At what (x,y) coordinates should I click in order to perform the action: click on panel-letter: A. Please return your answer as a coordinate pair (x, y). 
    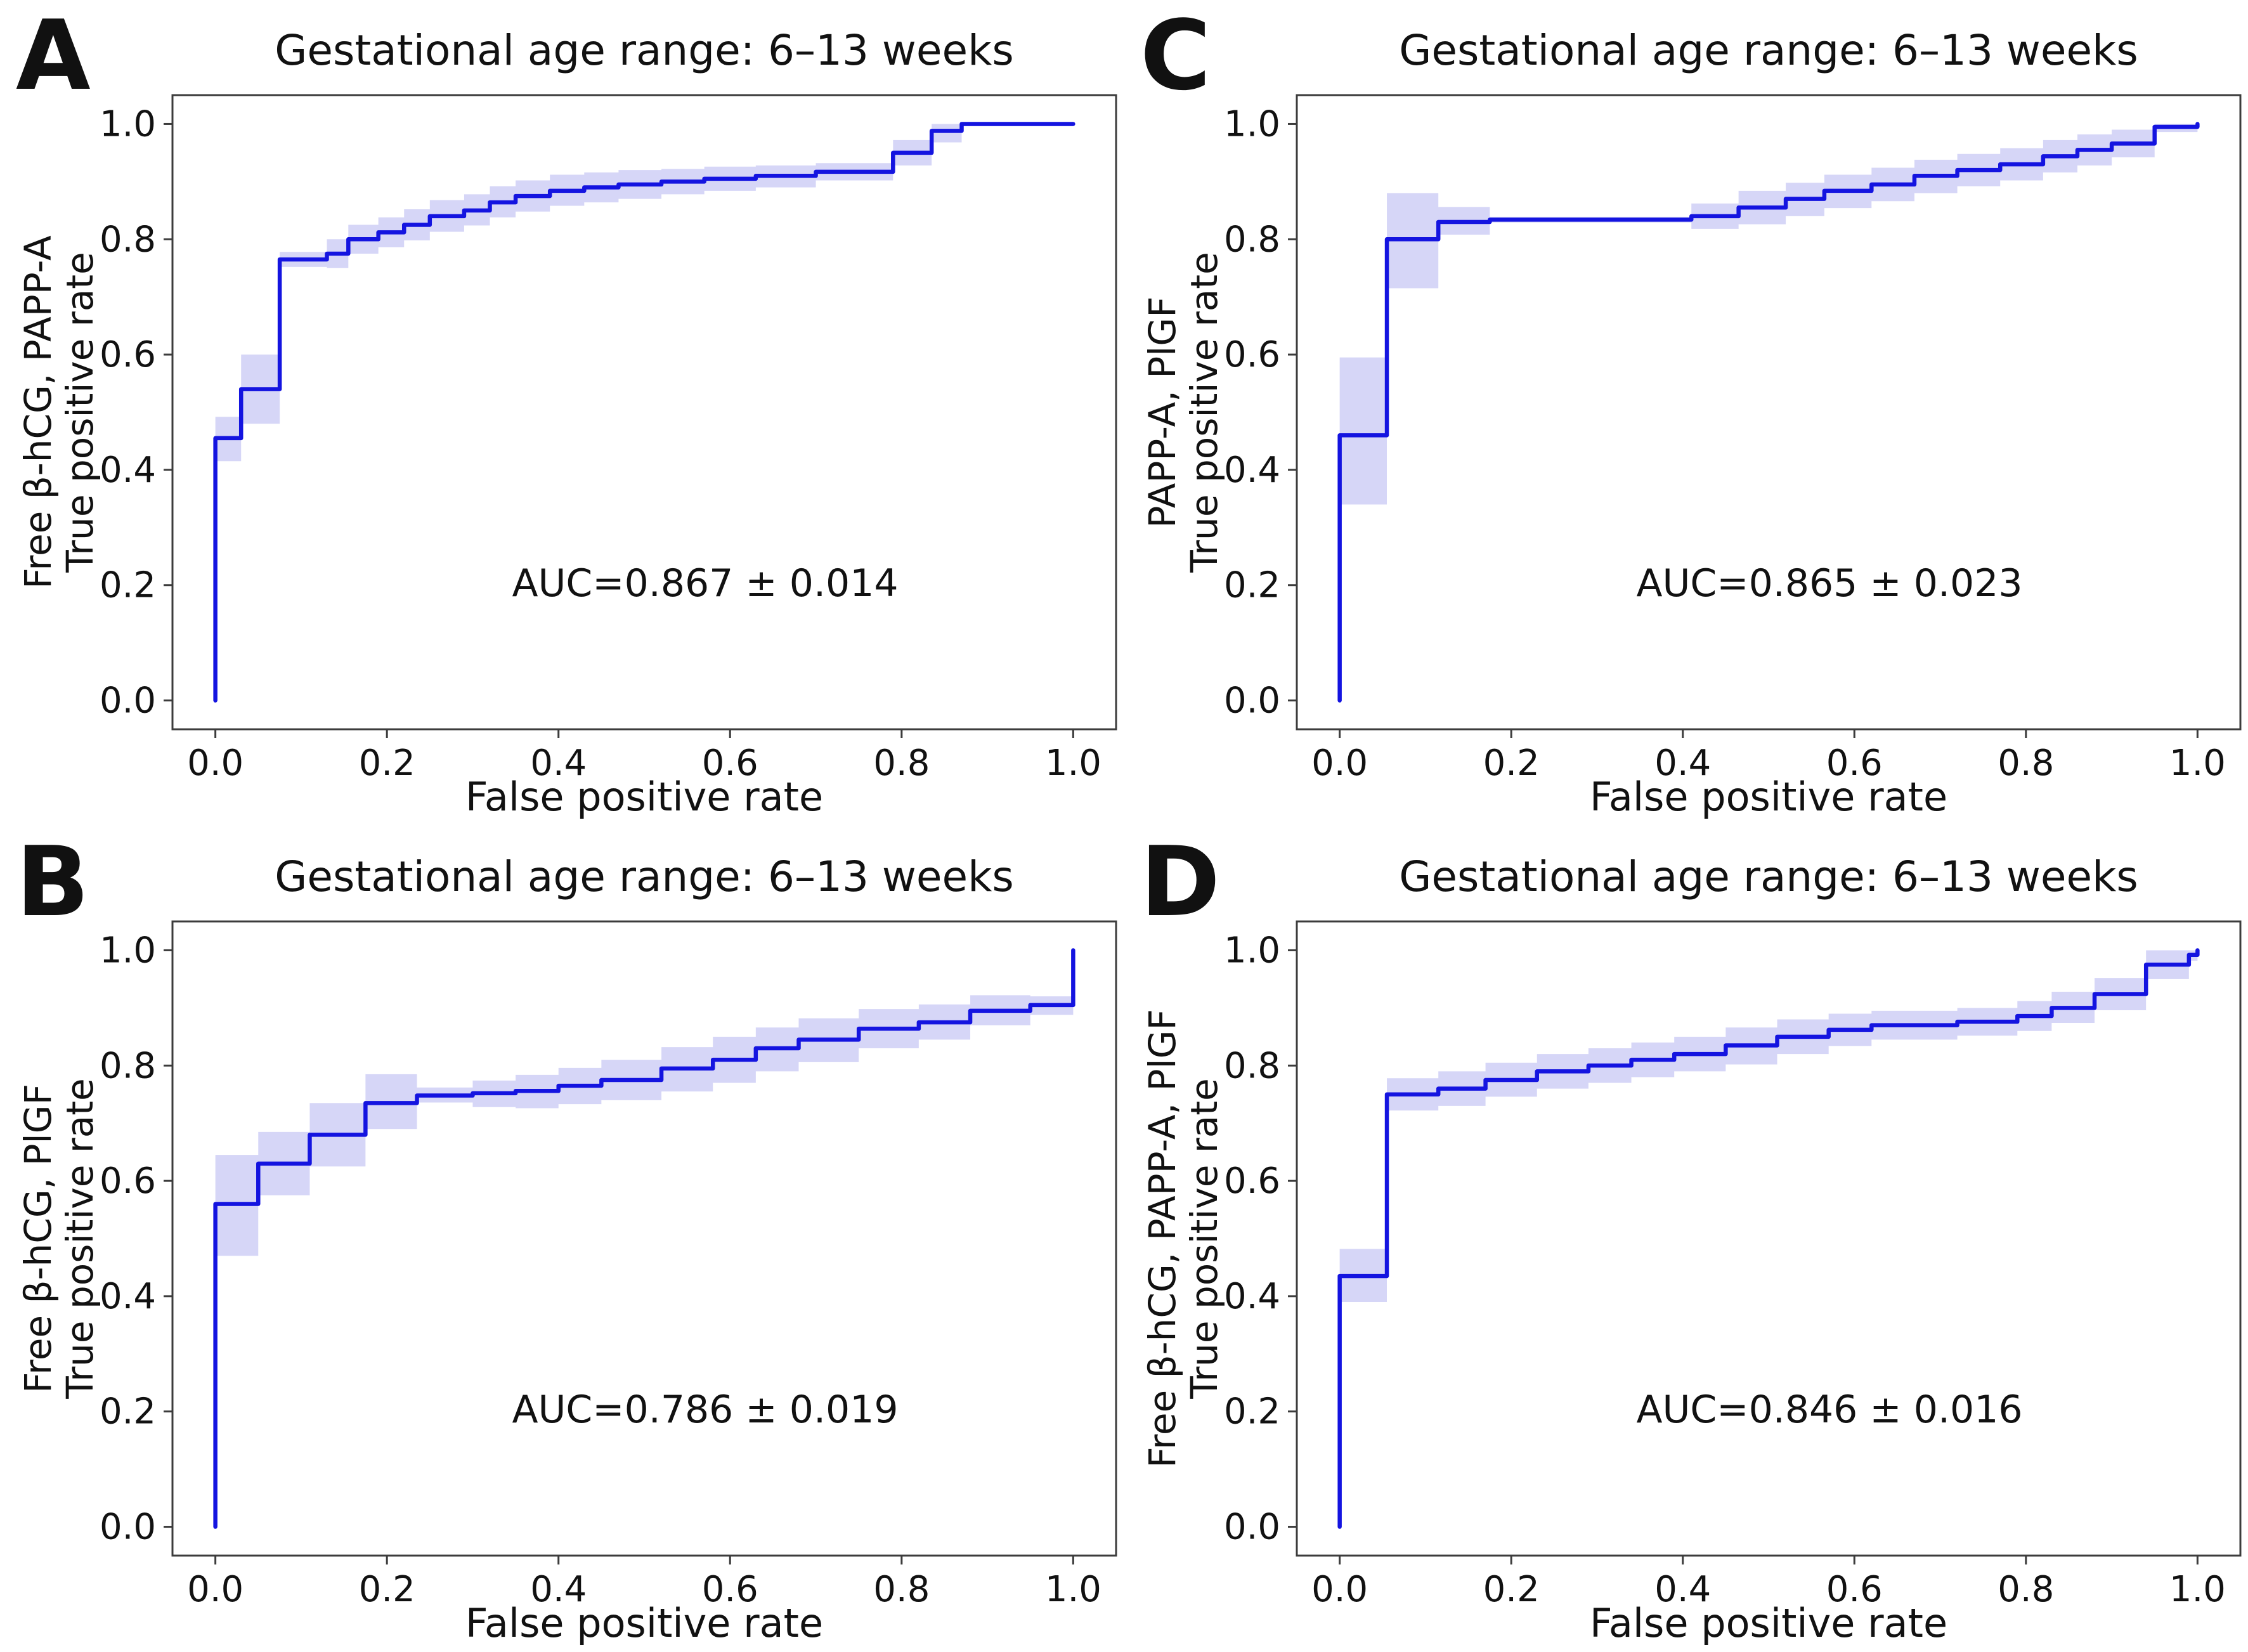
    Looking at the image, I should click on (53, 56).